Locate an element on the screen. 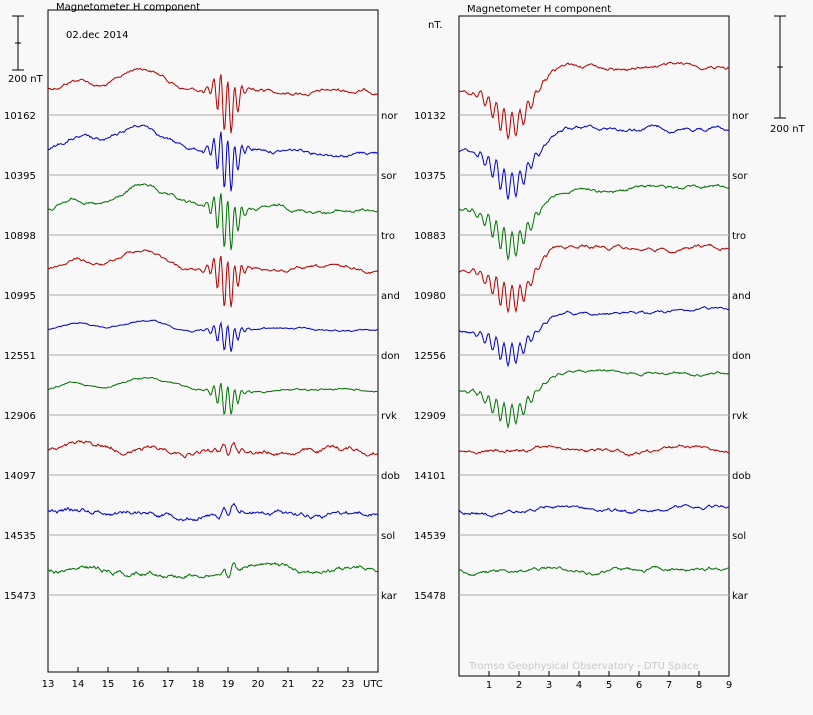 The height and width of the screenshot is (715, 813). baseline-value-rvk: 12909 is located at coordinates (430, 416).